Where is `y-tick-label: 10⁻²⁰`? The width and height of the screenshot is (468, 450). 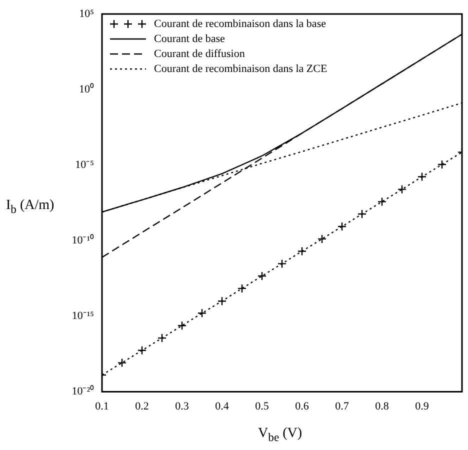
y-tick-label: 10⁻²⁰ is located at coordinates (83, 391).